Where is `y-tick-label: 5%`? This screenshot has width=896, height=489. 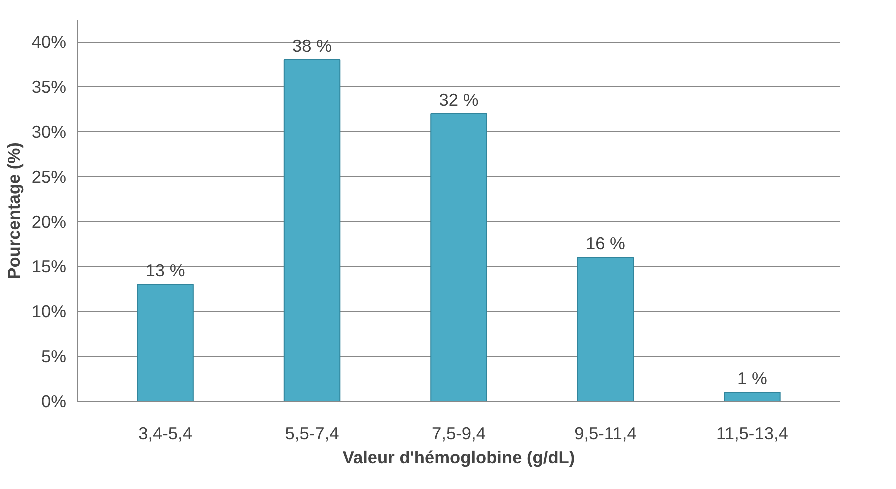 y-tick-label: 5% is located at coordinates (53, 356).